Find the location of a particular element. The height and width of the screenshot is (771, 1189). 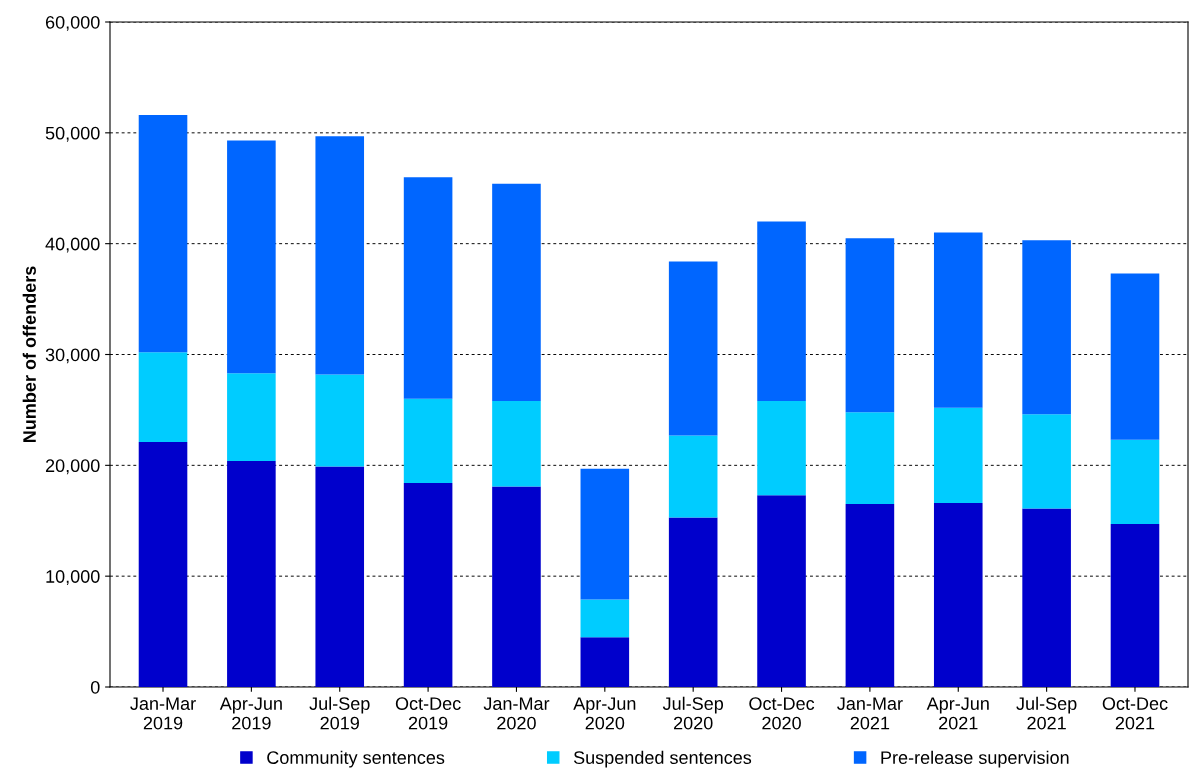

legend-label: Community sentences is located at coordinates (356, 759).